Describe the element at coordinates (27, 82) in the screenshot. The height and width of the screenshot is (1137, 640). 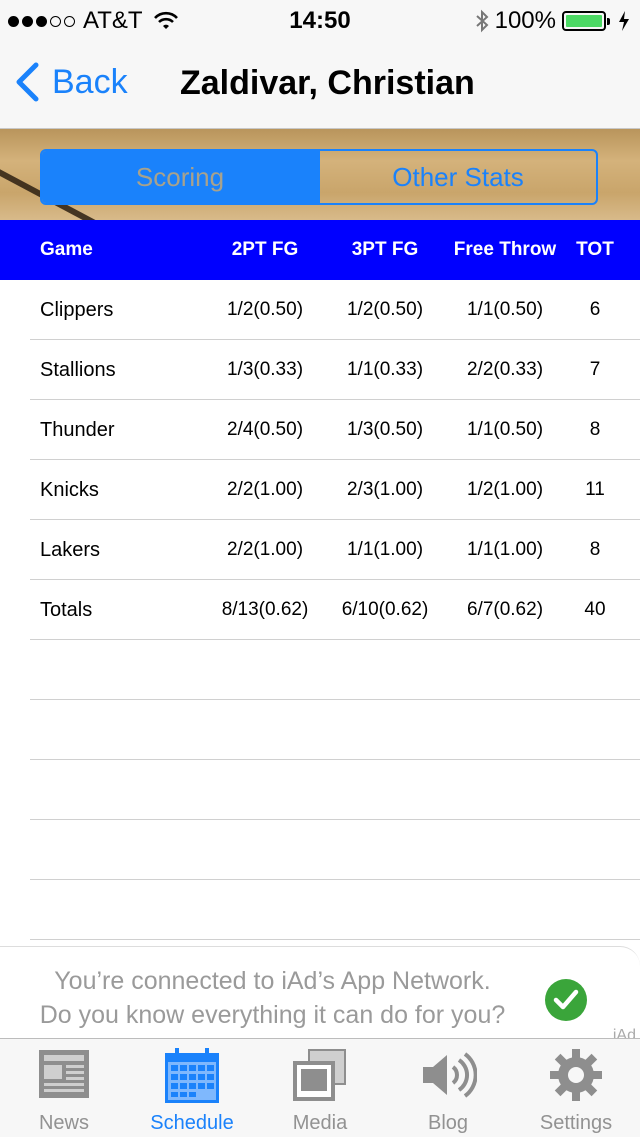
I see `chevron-left-icon` at that location.